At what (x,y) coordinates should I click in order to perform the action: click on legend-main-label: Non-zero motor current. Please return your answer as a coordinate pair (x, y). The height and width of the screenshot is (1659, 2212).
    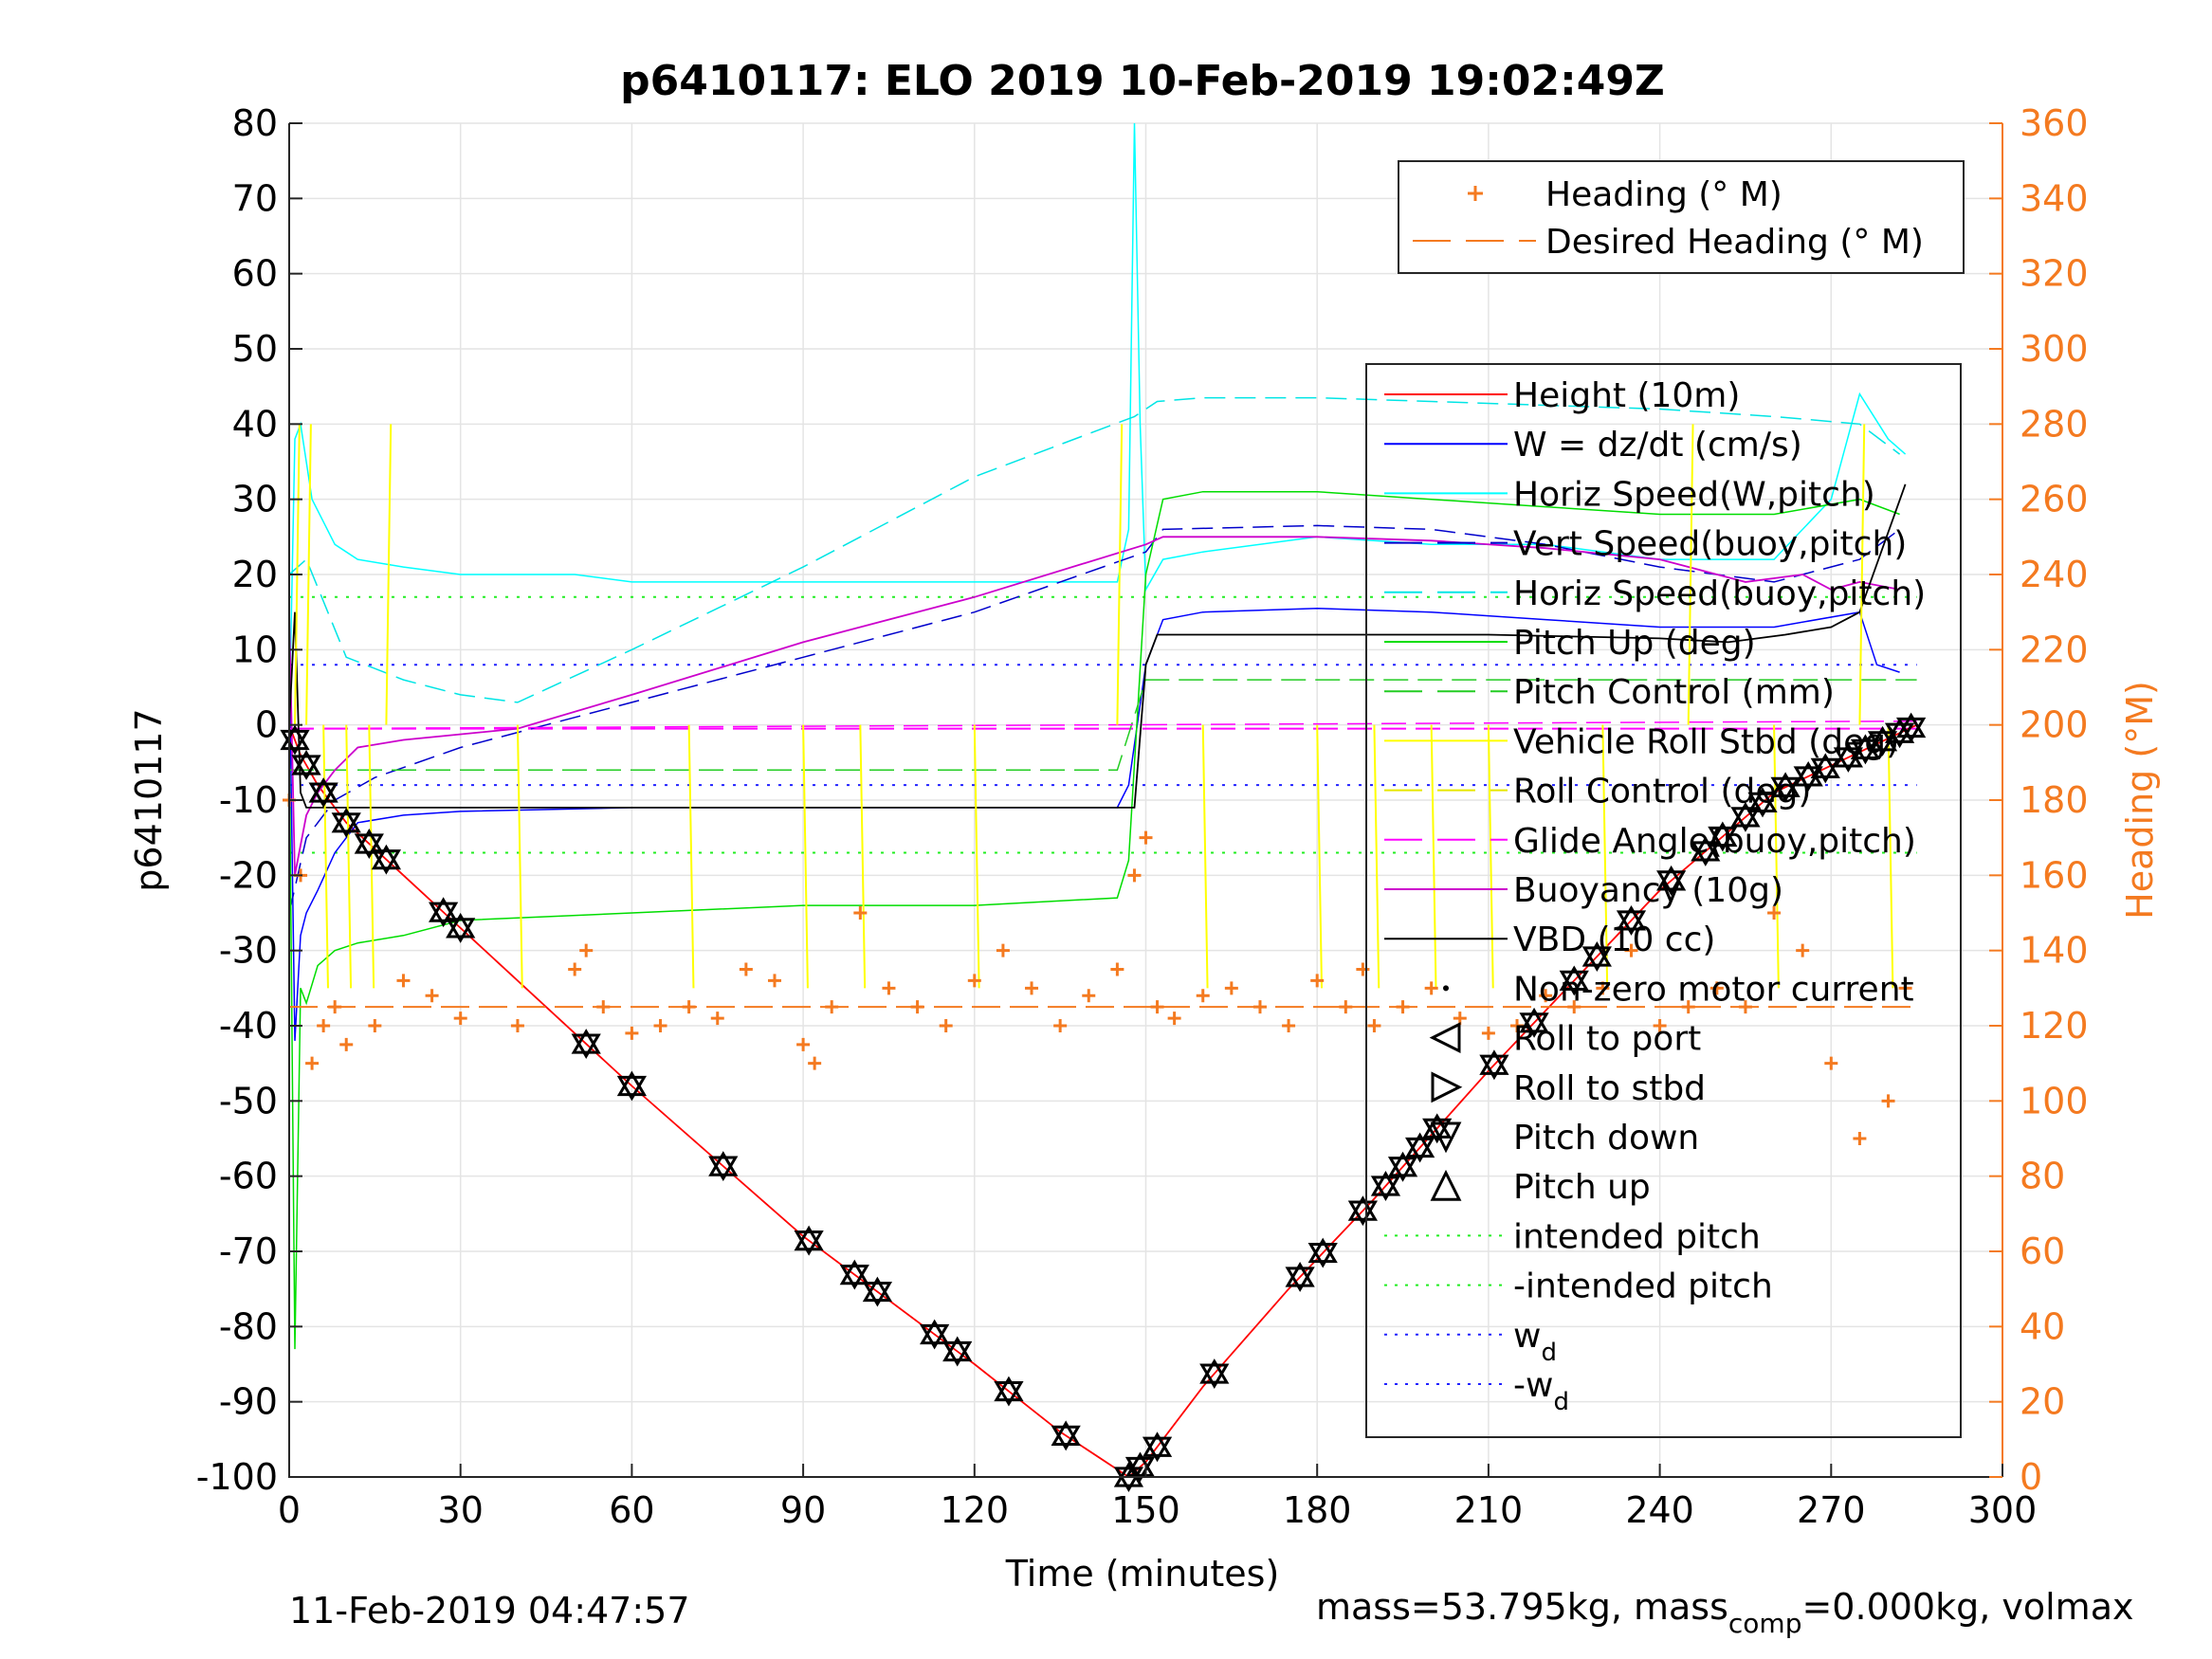
    Looking at the image, I should click on (1713, 989).